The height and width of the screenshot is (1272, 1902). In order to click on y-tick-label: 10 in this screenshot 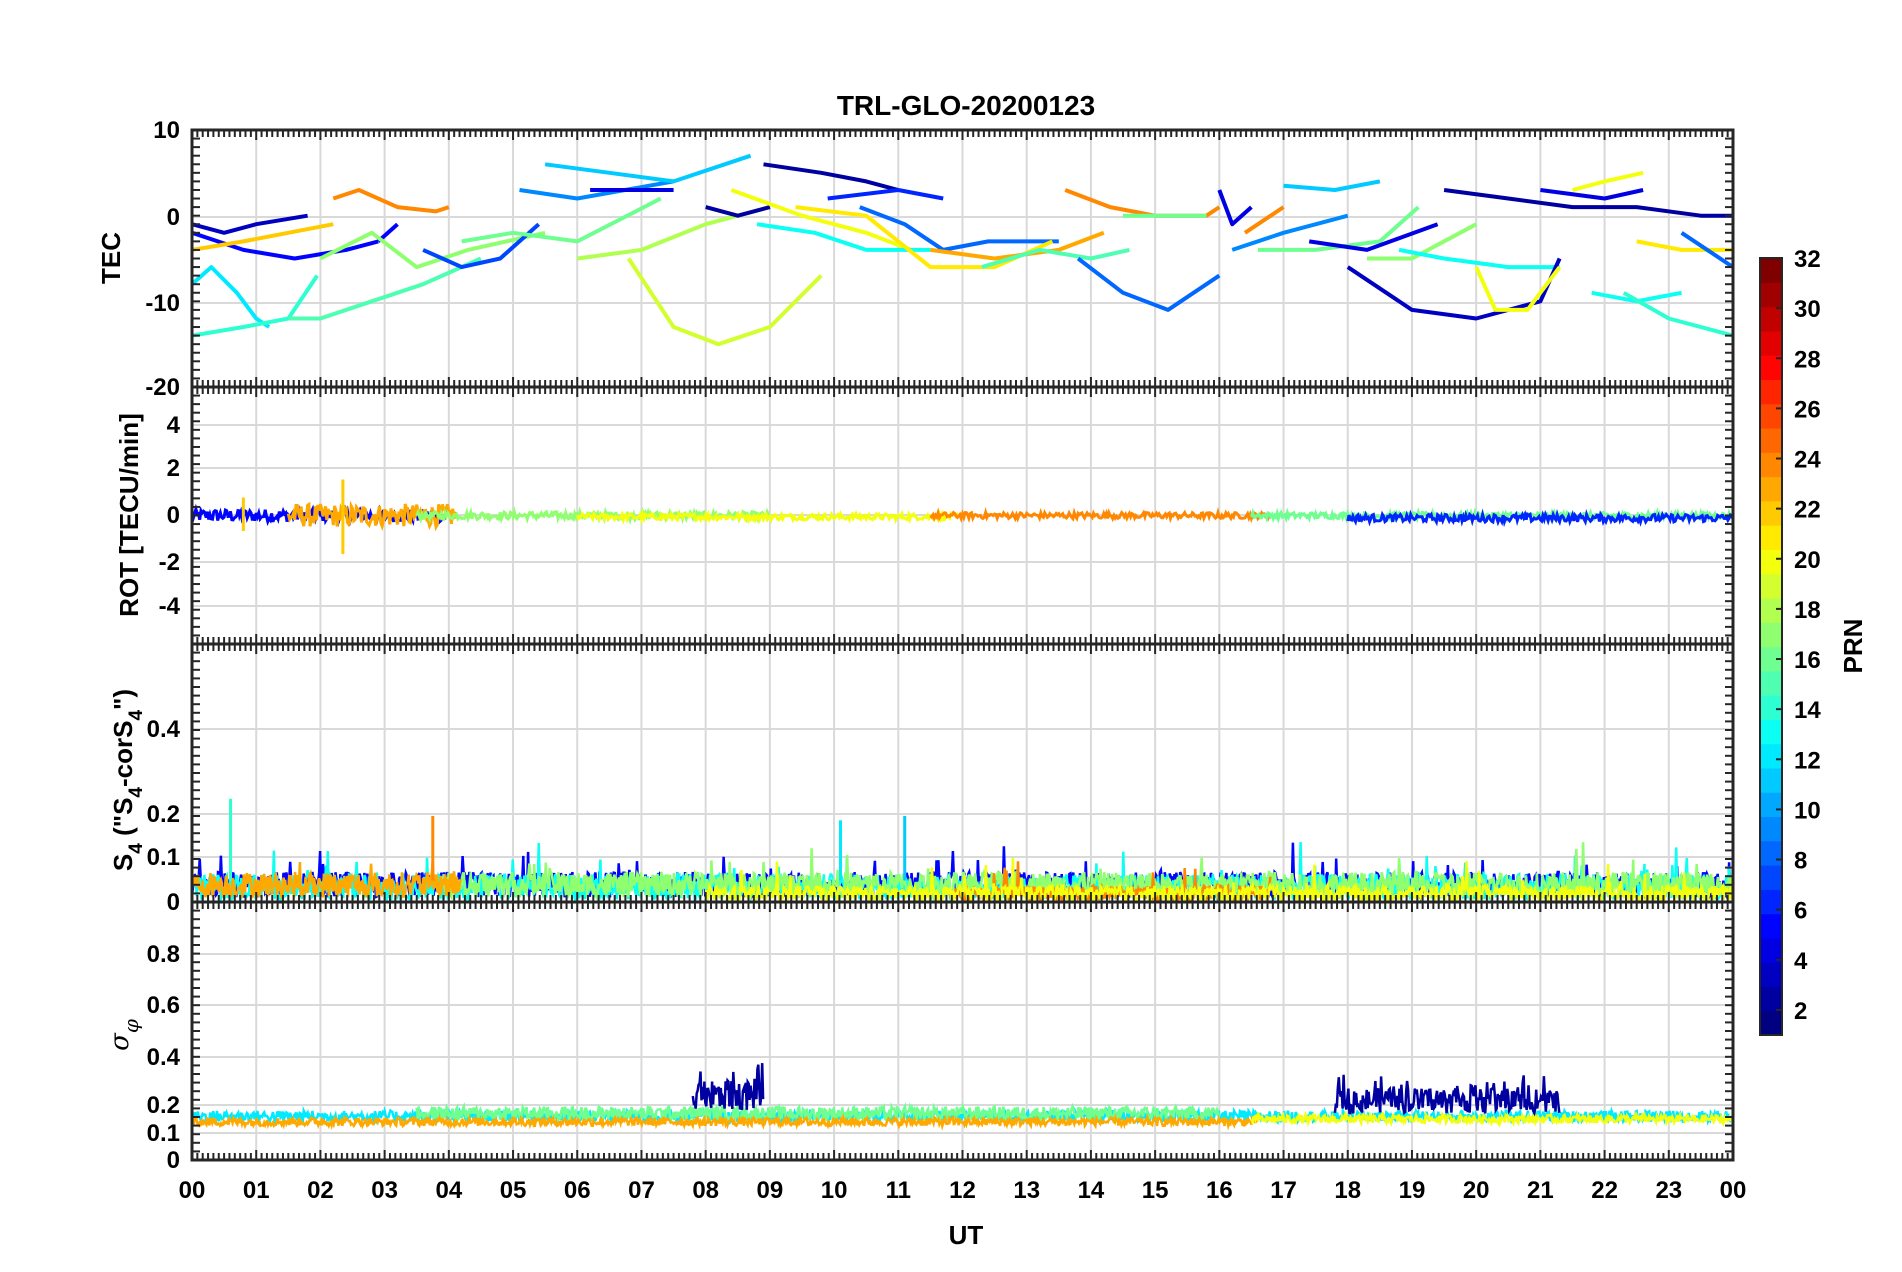, I will do `click(166, 130)`.